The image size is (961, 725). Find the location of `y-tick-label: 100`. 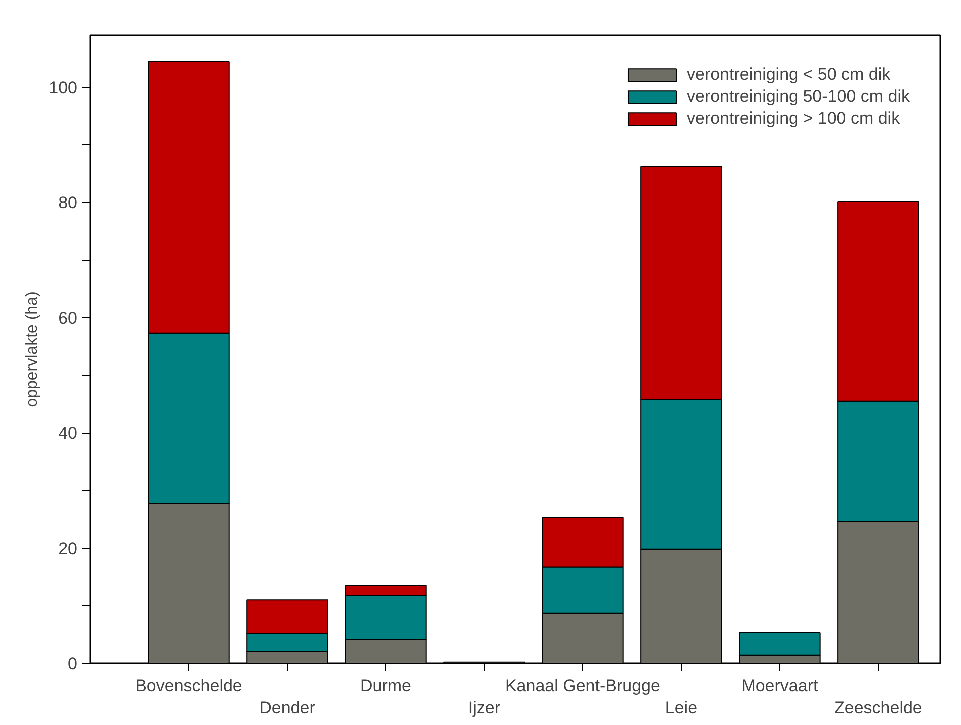

y-tick-label: 100 is located at coordinates (63, 88).